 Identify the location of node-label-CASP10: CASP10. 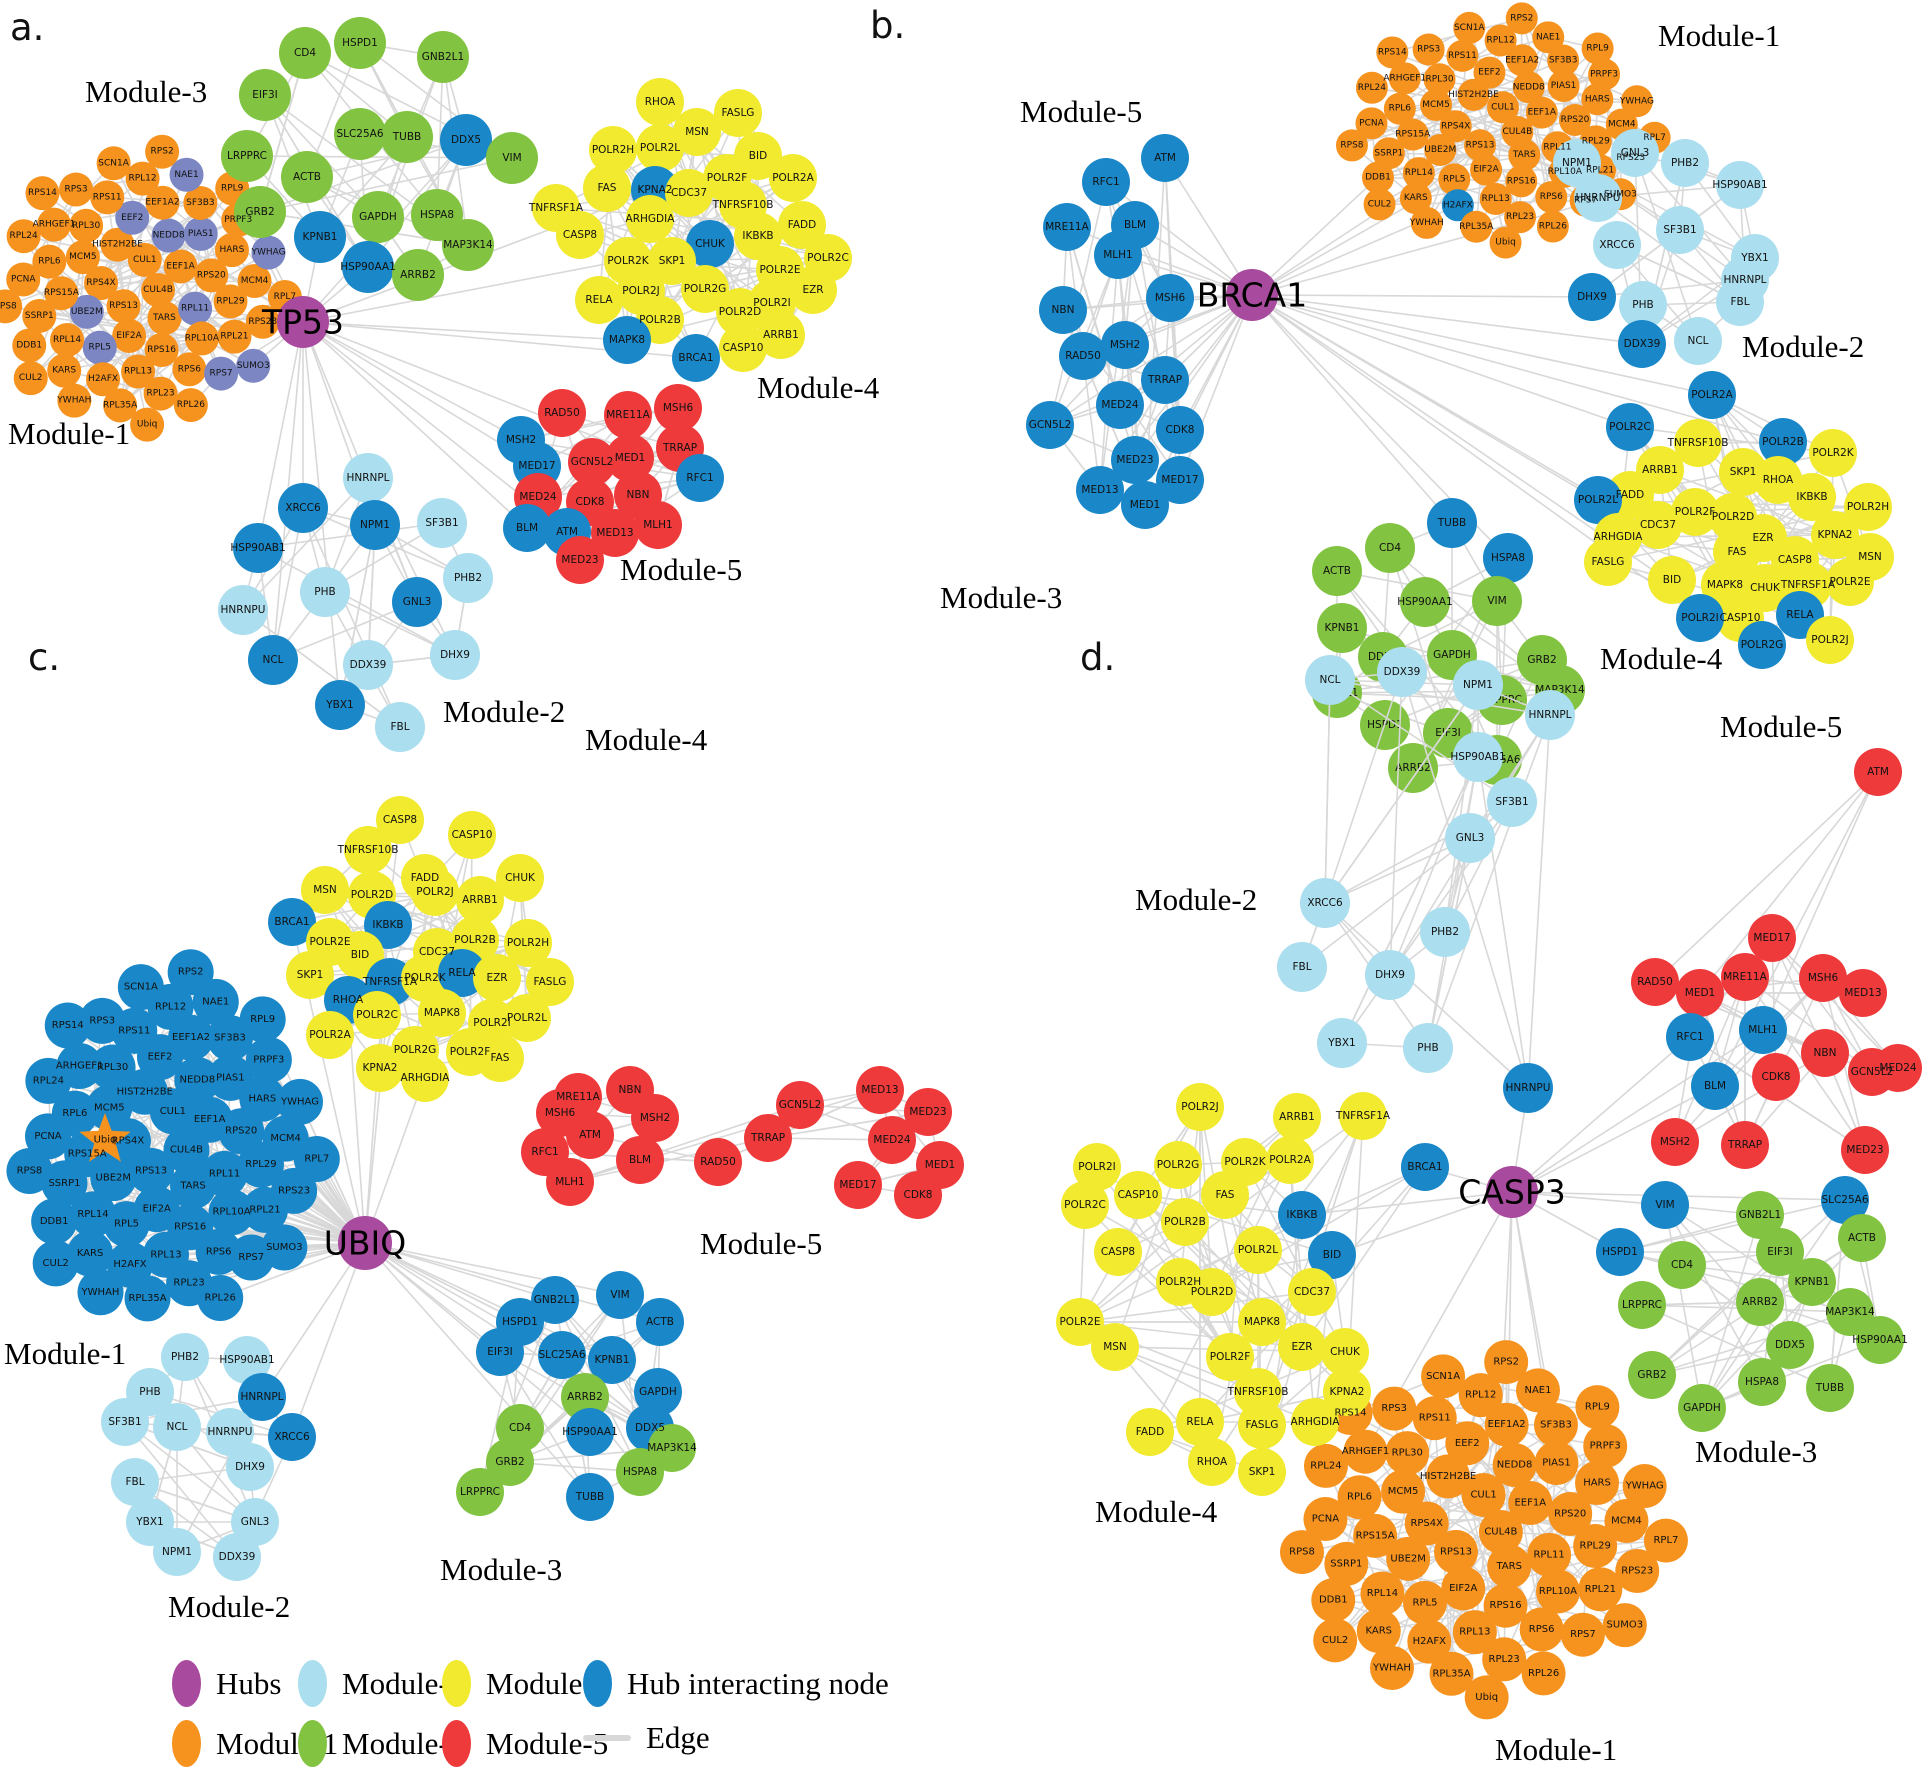
(1740, 618).